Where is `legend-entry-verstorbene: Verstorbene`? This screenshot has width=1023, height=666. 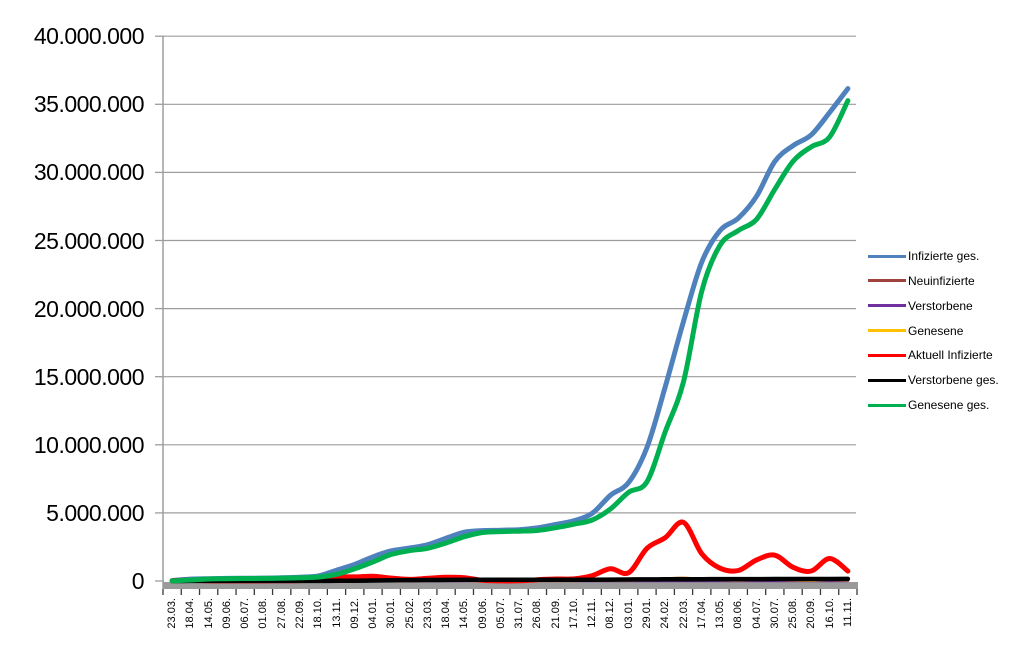
legend-entry-verstorbene: Verstorbene is located at coordinates (920, 306).